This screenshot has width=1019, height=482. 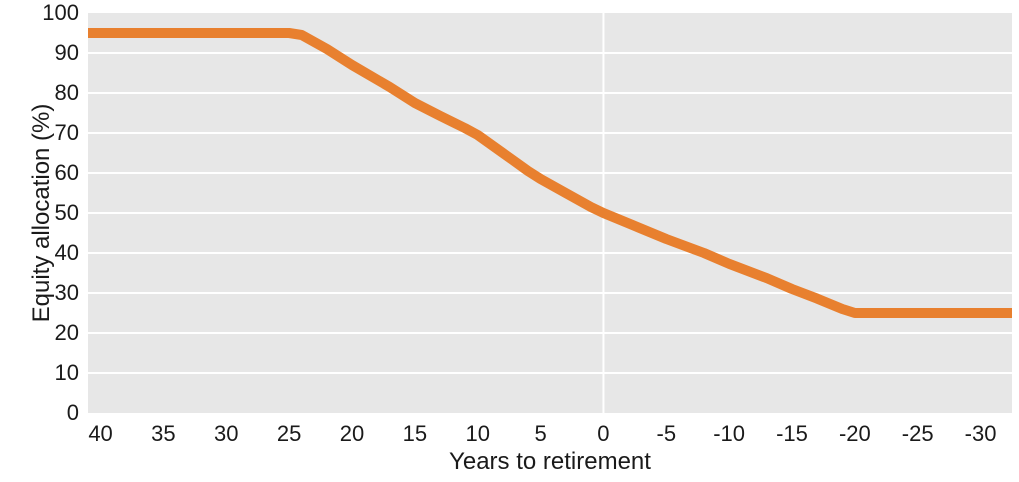 I want to click on x-axis-title: Years to retirement, so click(x=550, y=461).